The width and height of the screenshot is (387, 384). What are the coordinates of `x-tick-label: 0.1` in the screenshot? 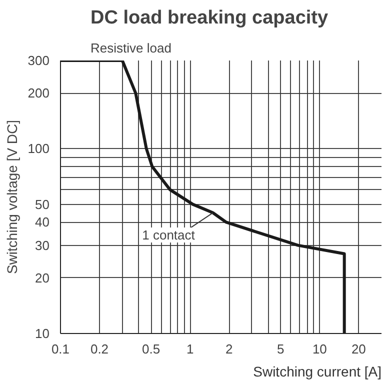 It's located at (60, 349).